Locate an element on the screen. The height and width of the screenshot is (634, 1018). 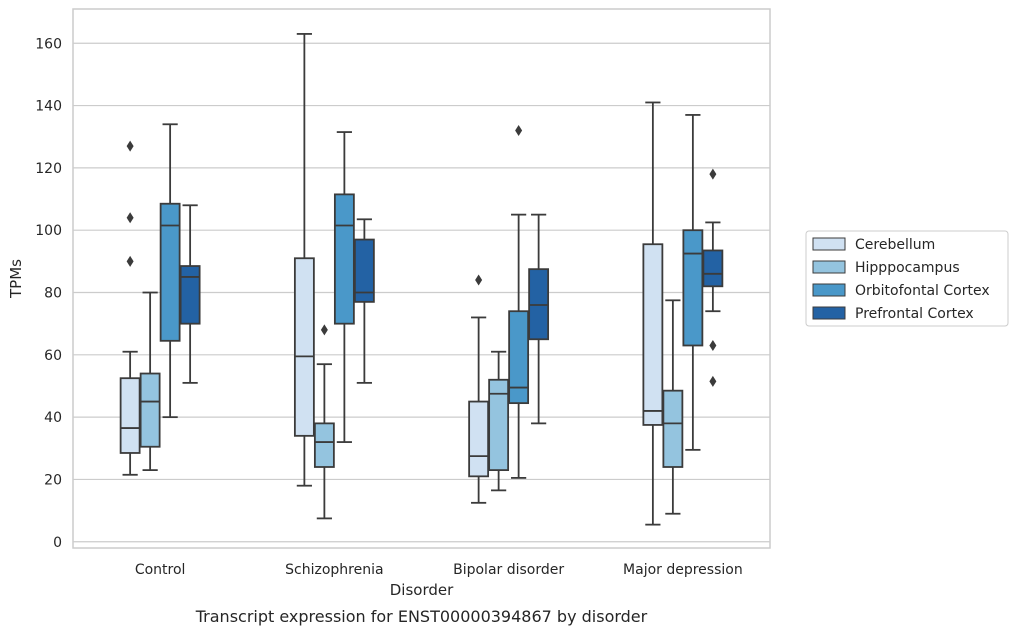
y-tick-labels: 0 20 40 60 80 100 120 140 160 is located at coordinates (48, 293).